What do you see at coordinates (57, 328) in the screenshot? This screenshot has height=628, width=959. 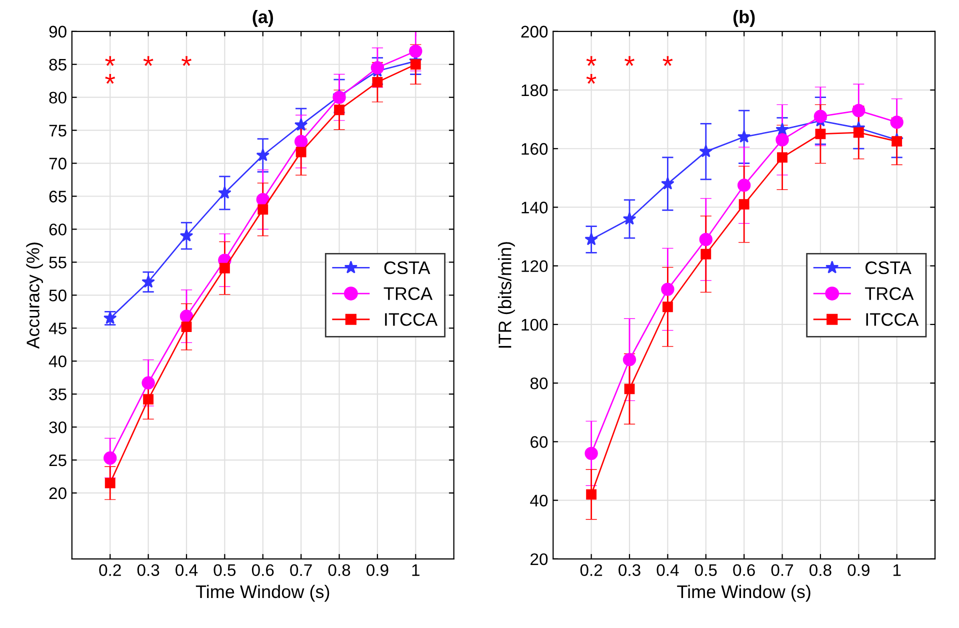 I see `y-tick-label: 45` at bounding box center [57, 328].